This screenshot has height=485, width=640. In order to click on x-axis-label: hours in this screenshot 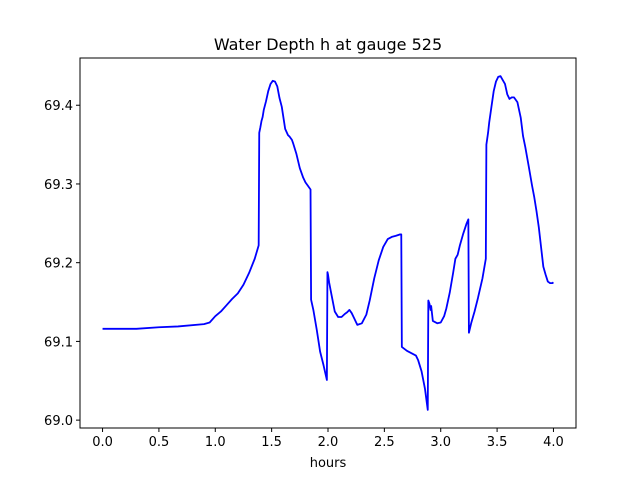, I will do `click(328, 463)`.